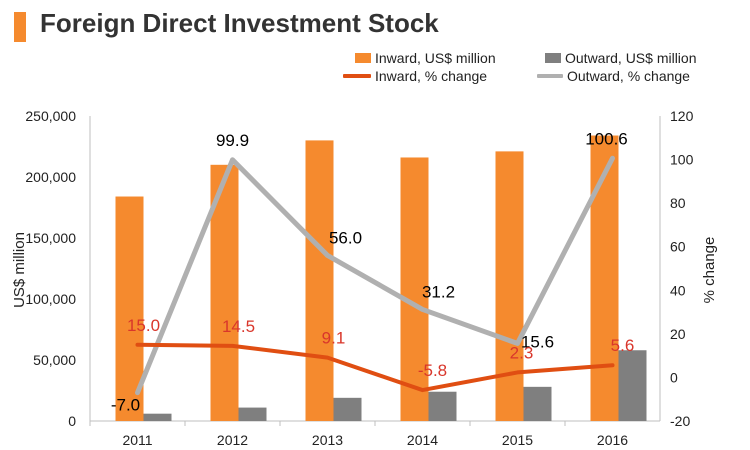 This screenshot has height=450, width=750. I want to click on legend-label-inward-line: Inward, % change, so click(431, 76).